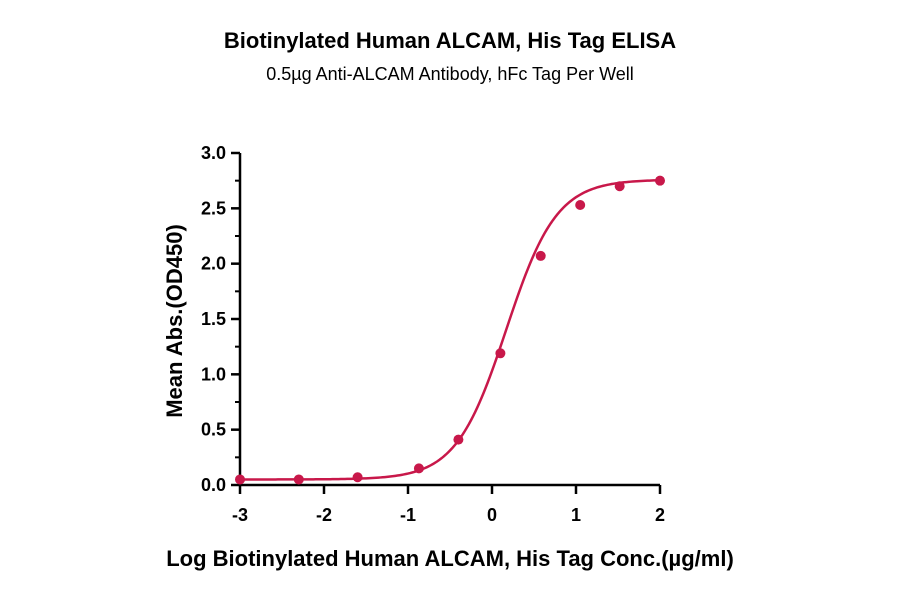 This screenshot has height=594, width=900. I want to click on x-tick-label: 0, so click(492, 515).